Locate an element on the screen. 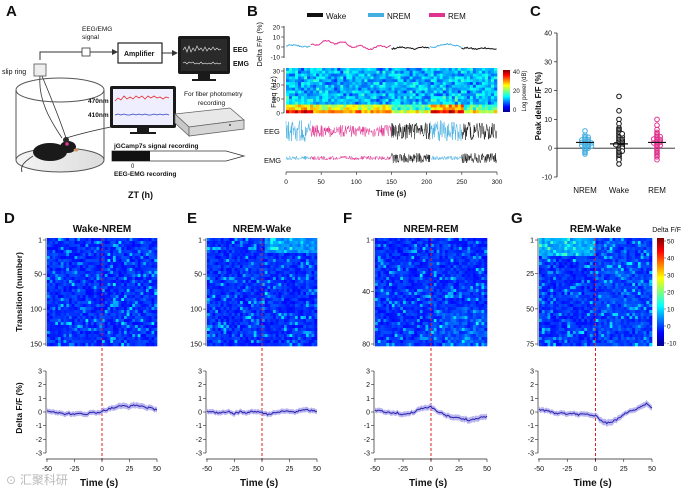  y-tick-label: 10 is located at coordinates (277, 38).